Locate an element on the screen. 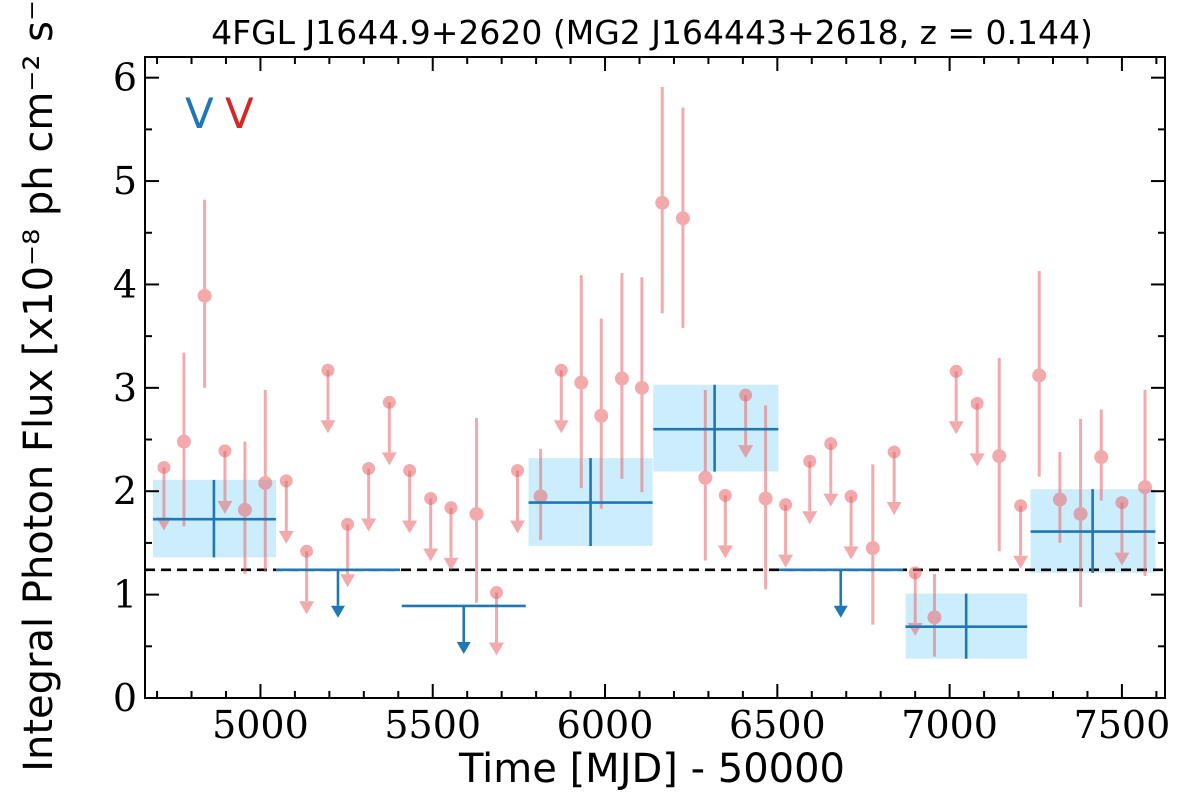  fine-ul-arrow-20-head is located at coordinates (894, 508).